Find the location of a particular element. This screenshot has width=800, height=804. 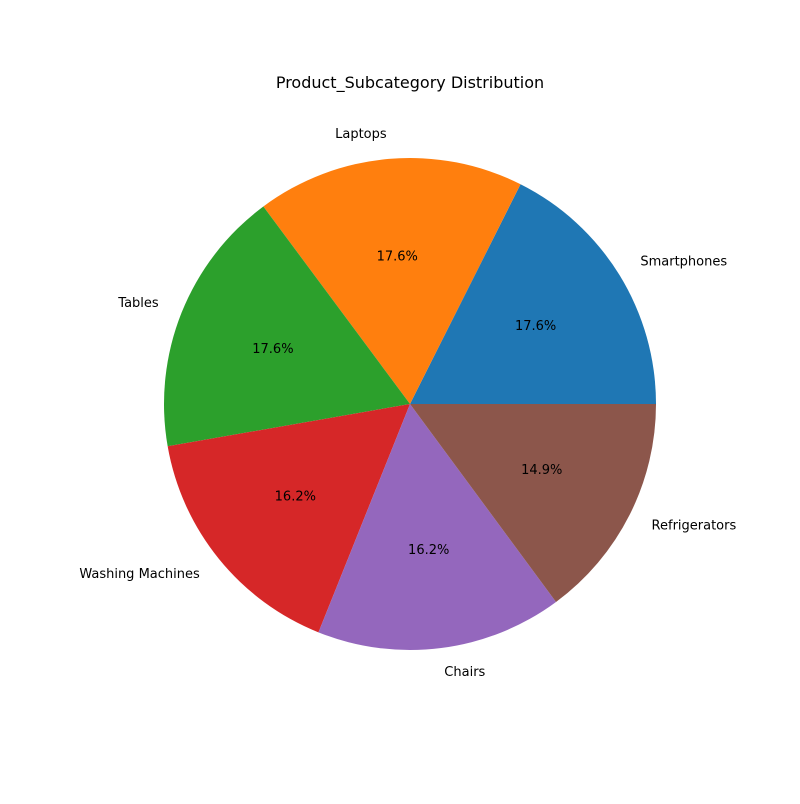

pie-slice-refrigerators is located at coordinates (533, 503).